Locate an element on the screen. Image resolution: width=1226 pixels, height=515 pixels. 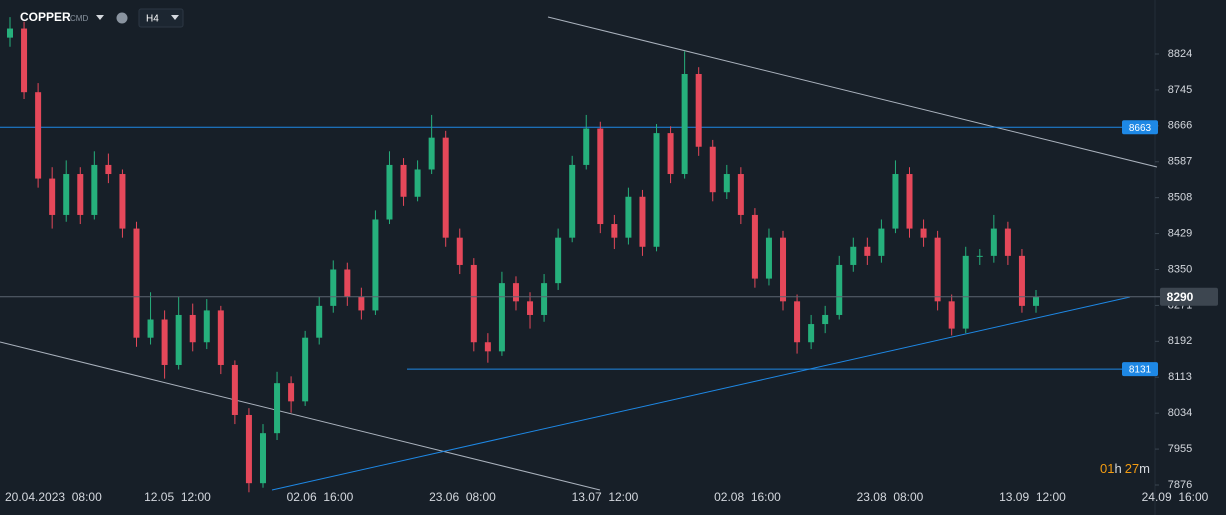
x-tick-label: 02.08 16:00 is located at coordinates (747, 497).